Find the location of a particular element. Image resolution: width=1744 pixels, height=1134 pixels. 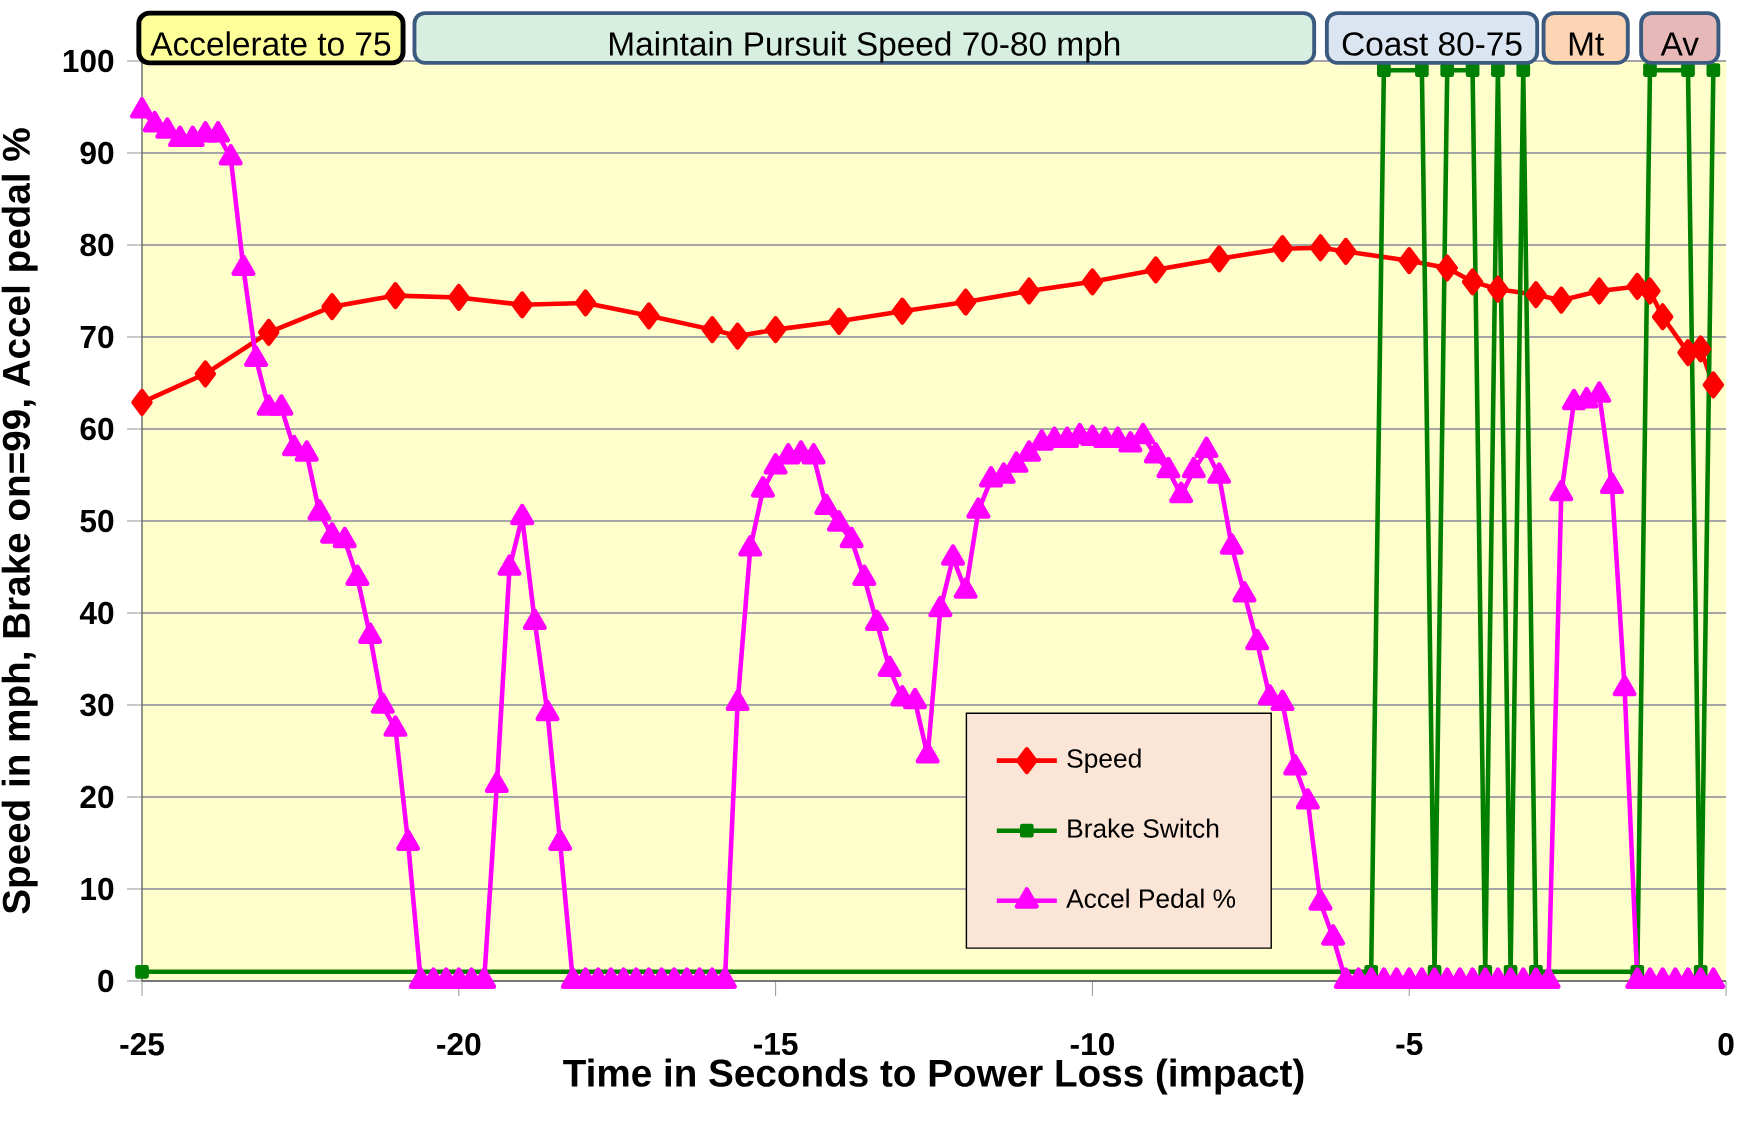

x-tick-label: -25 is located at coordinates (142, 1044).